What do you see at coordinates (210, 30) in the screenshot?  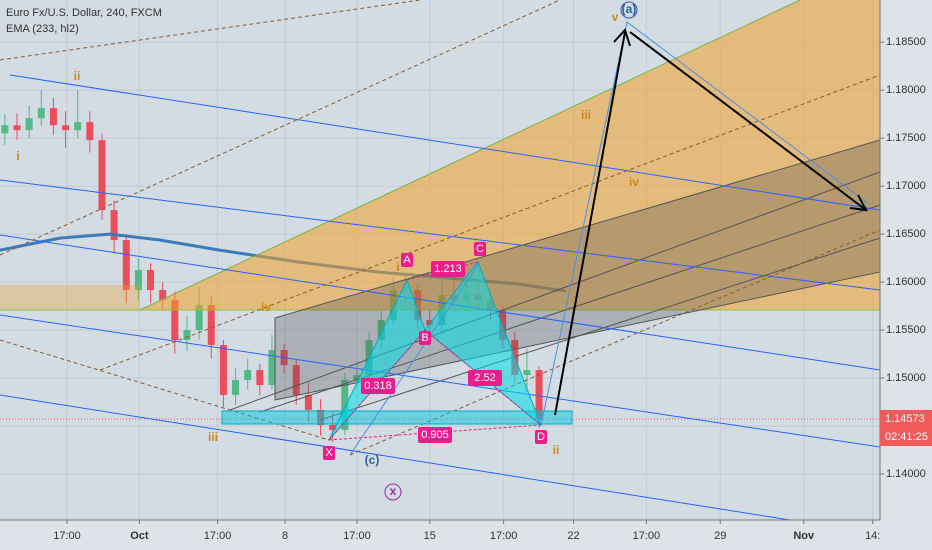 I see `dashed-line` at bounding box center [210, 30].